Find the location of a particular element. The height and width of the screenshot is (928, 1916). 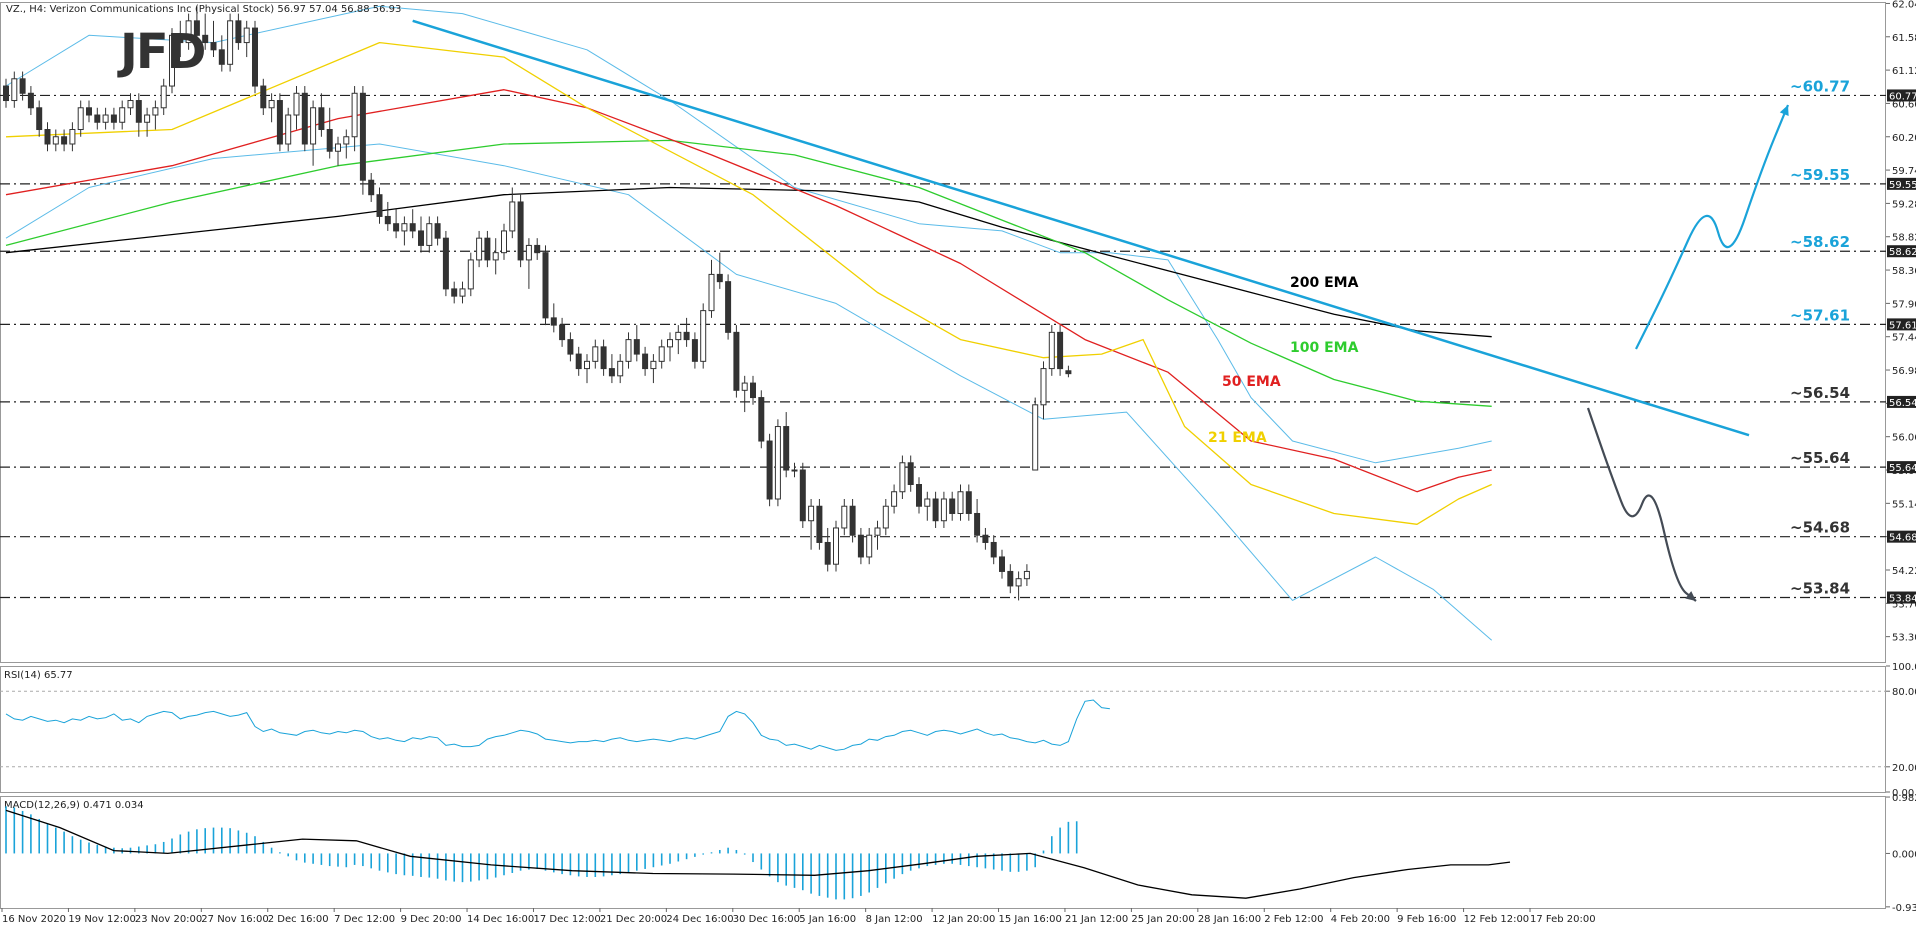

level-label: ~56.54 is located at coordinates (1820, 393).